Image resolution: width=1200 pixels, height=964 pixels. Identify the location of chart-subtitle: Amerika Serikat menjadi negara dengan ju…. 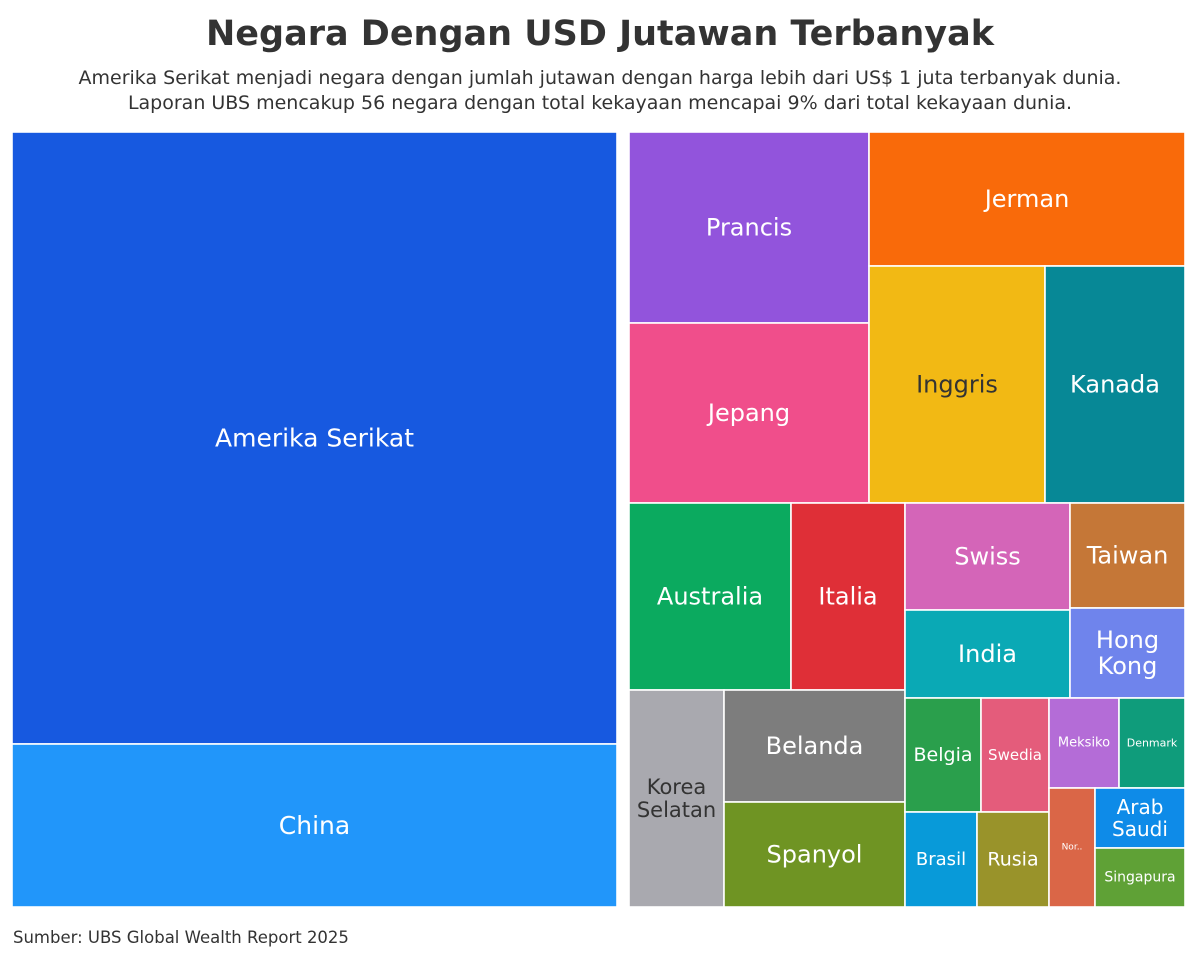
(600, 91).